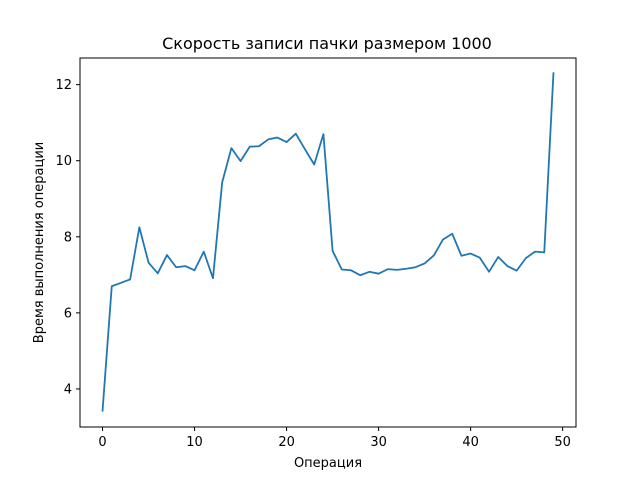 Image resolution: width=640 pixels, height=480 pixels. Describe the element at coordinates (39, 242) in the screenshot. I see `y-axis-label: Время выполнения операции` at that location.